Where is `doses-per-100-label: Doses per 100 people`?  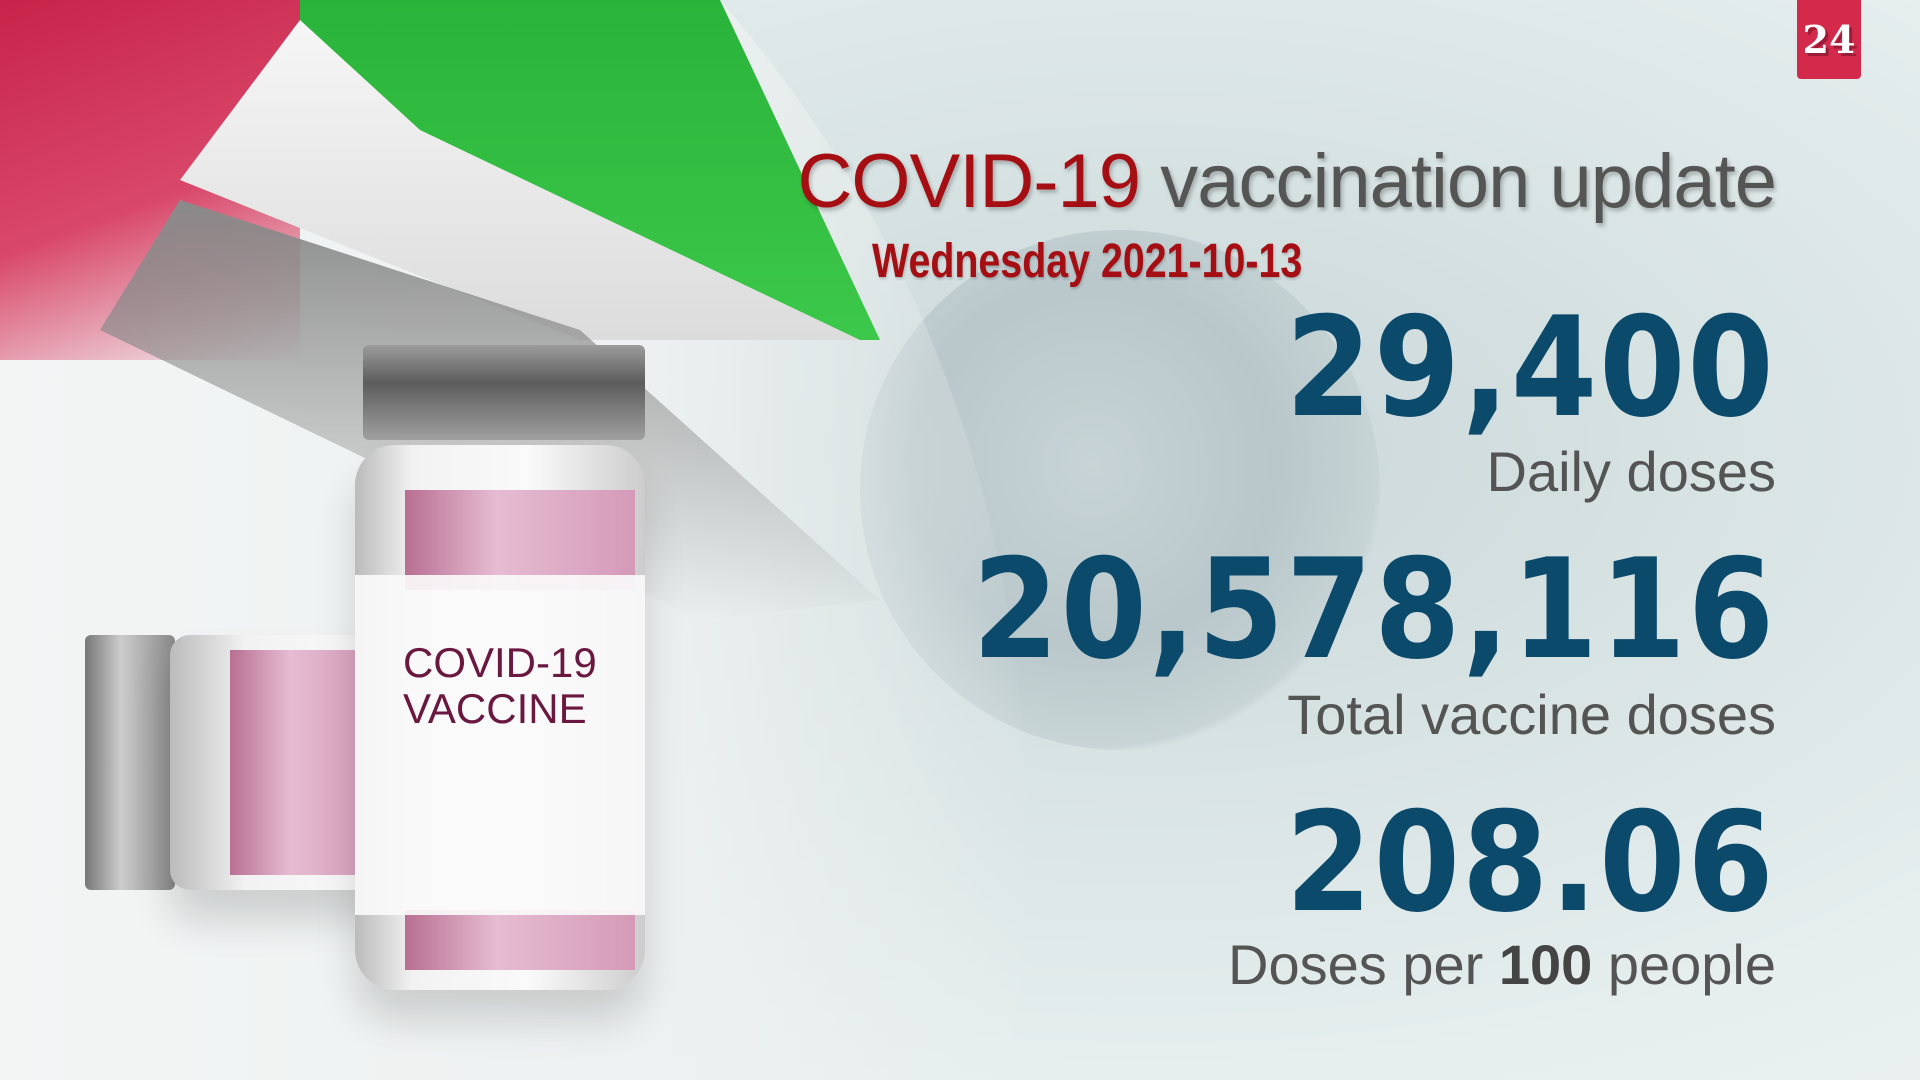 doses-per-100-label: Doses per 100 people is located at coordinates (1502, 964).